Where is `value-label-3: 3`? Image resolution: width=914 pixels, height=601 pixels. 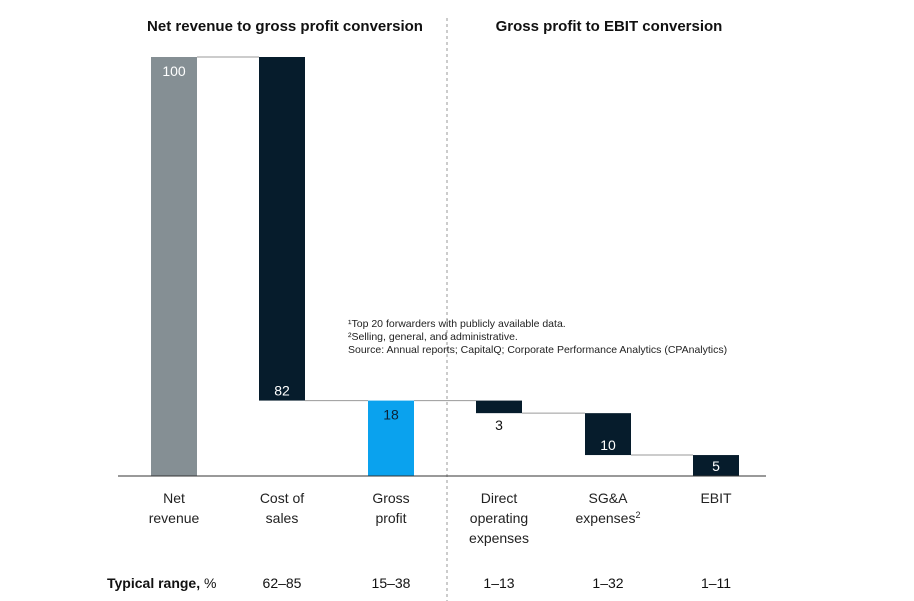 value-label-3: 3 is located at coordinates (499, 425).